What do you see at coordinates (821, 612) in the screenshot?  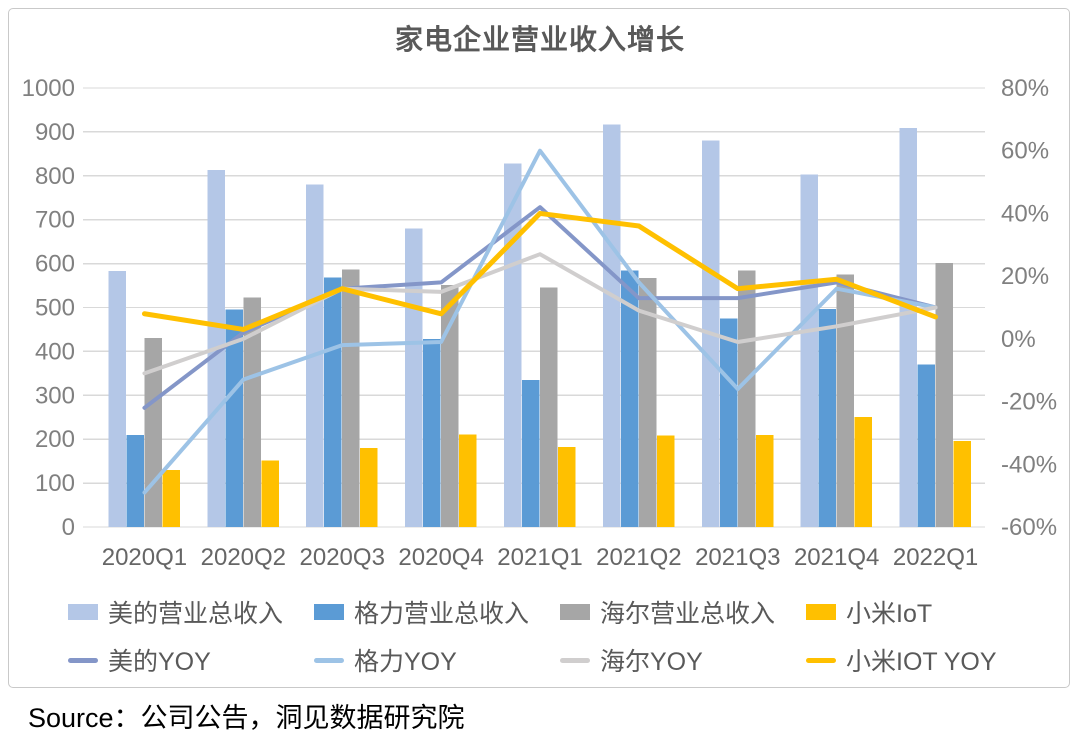 I see `bar-swatch-xiaomi` at bounding box center [821, 612].